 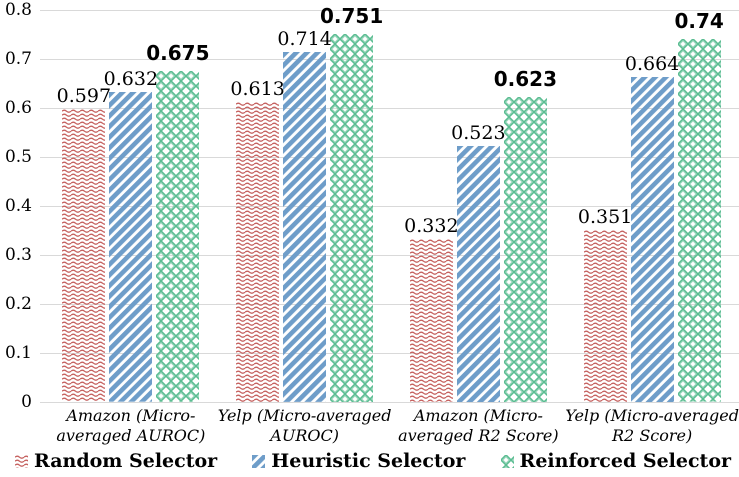 What do you see at coordinates (351, 16) in the screenshot?
I see `bar-value-label: 0.751` at bounding box center [351, 16].